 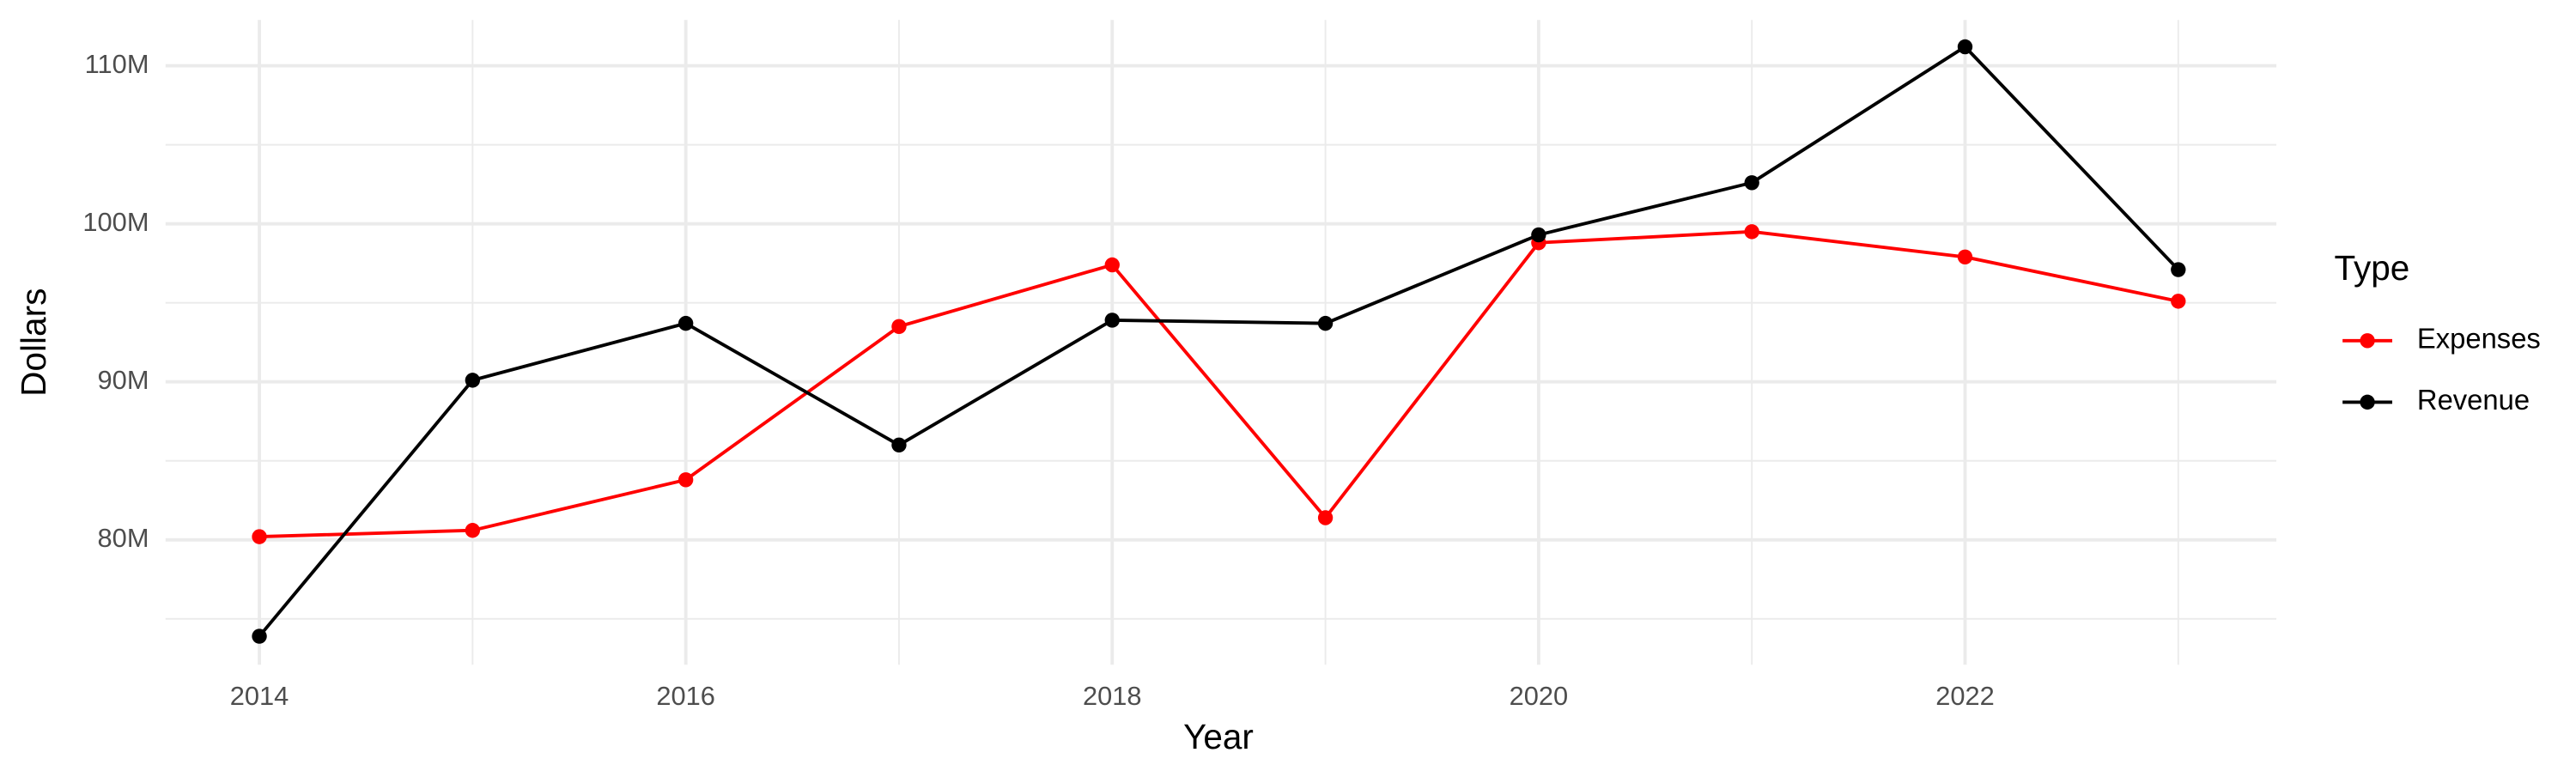 What do you see at coordinates (685, 696) in the screenshot?
I see `x-tick-label: 2016` at bounding box center [685, 696].